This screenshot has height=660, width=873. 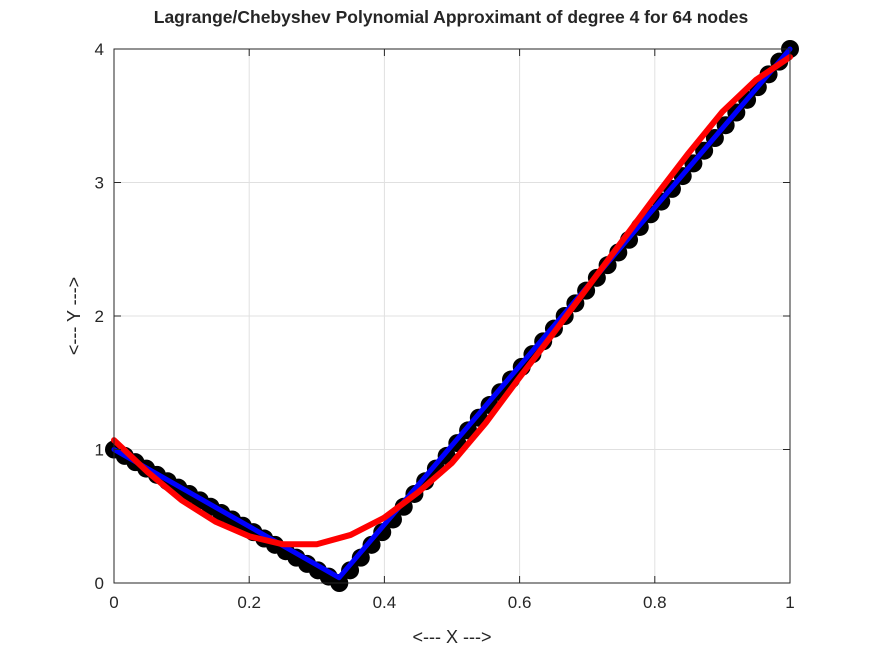 I want to click on x-tick-label: 0, so click(x=113, y=602).